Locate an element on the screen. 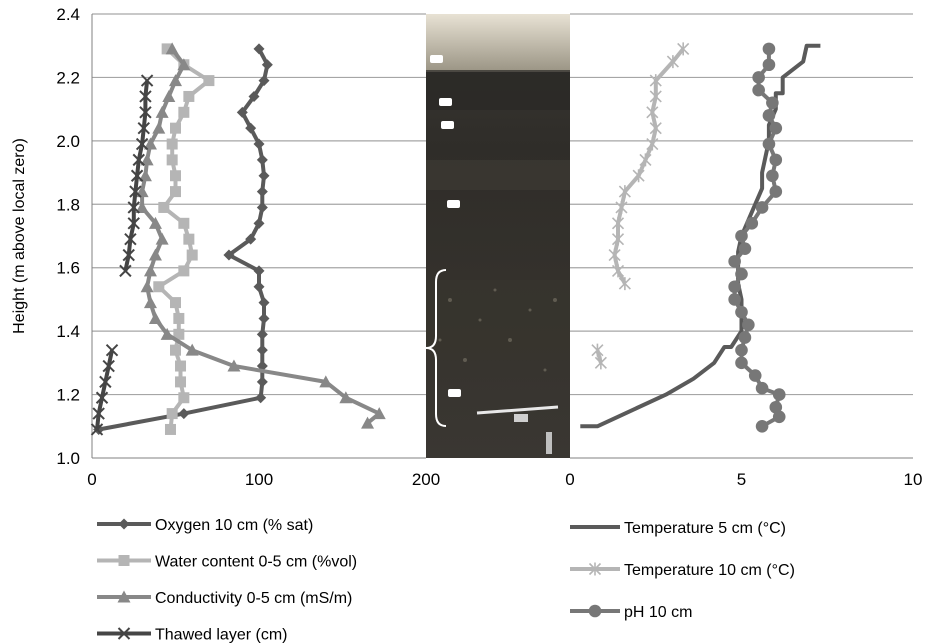 This screenshot has height=644, width=930. y-tick-label: 1.0 is located at coordinates (68, 458).